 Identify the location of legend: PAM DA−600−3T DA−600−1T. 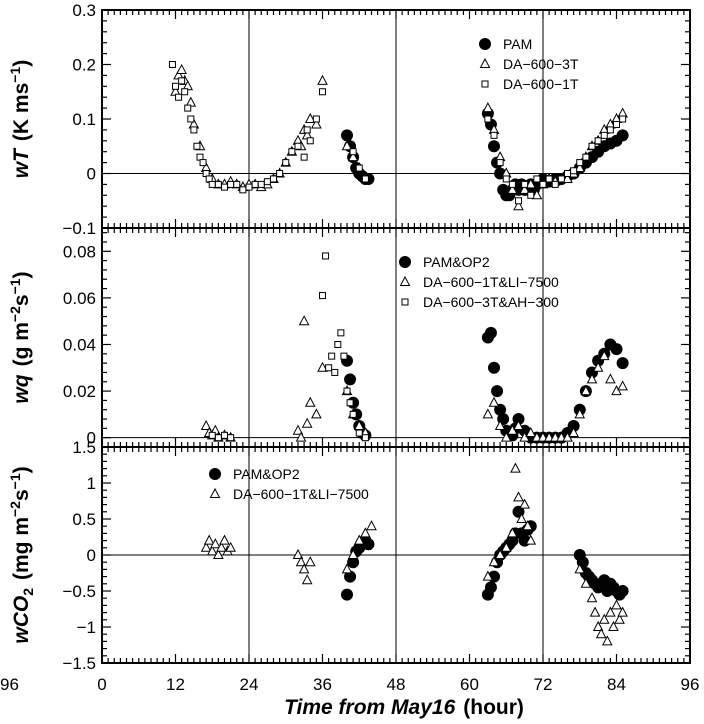
(529, 64).